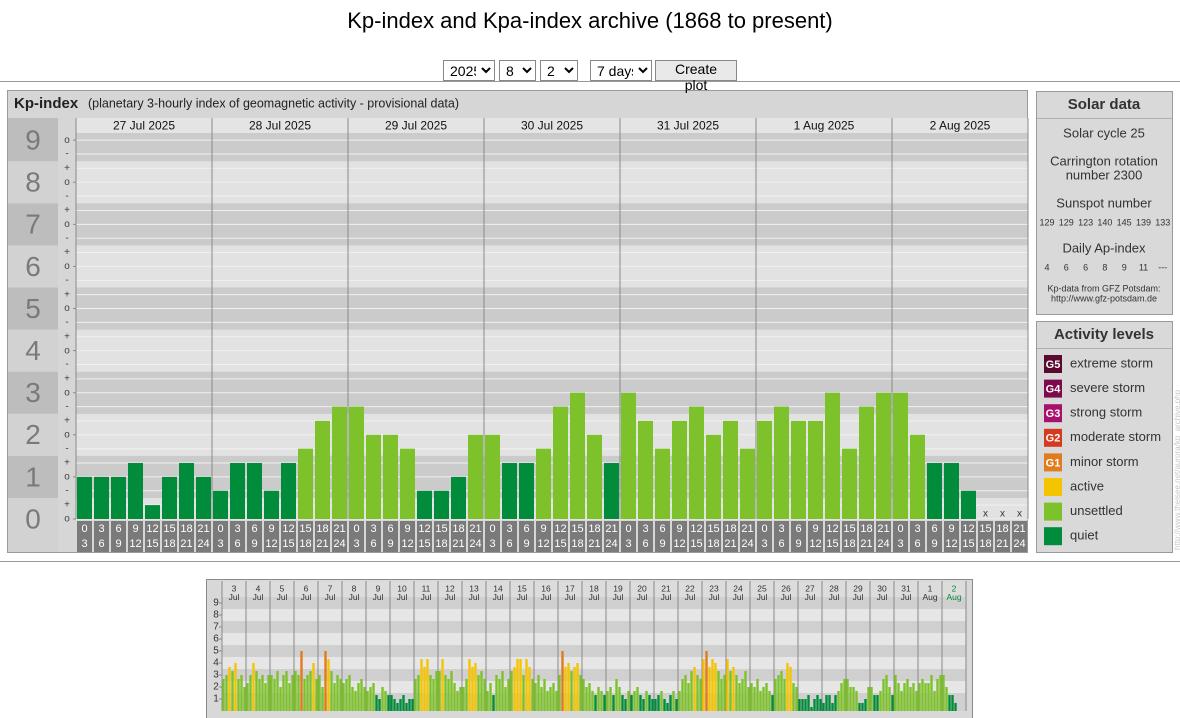  I want to click on y-minor-label: -, so click(66, 490).